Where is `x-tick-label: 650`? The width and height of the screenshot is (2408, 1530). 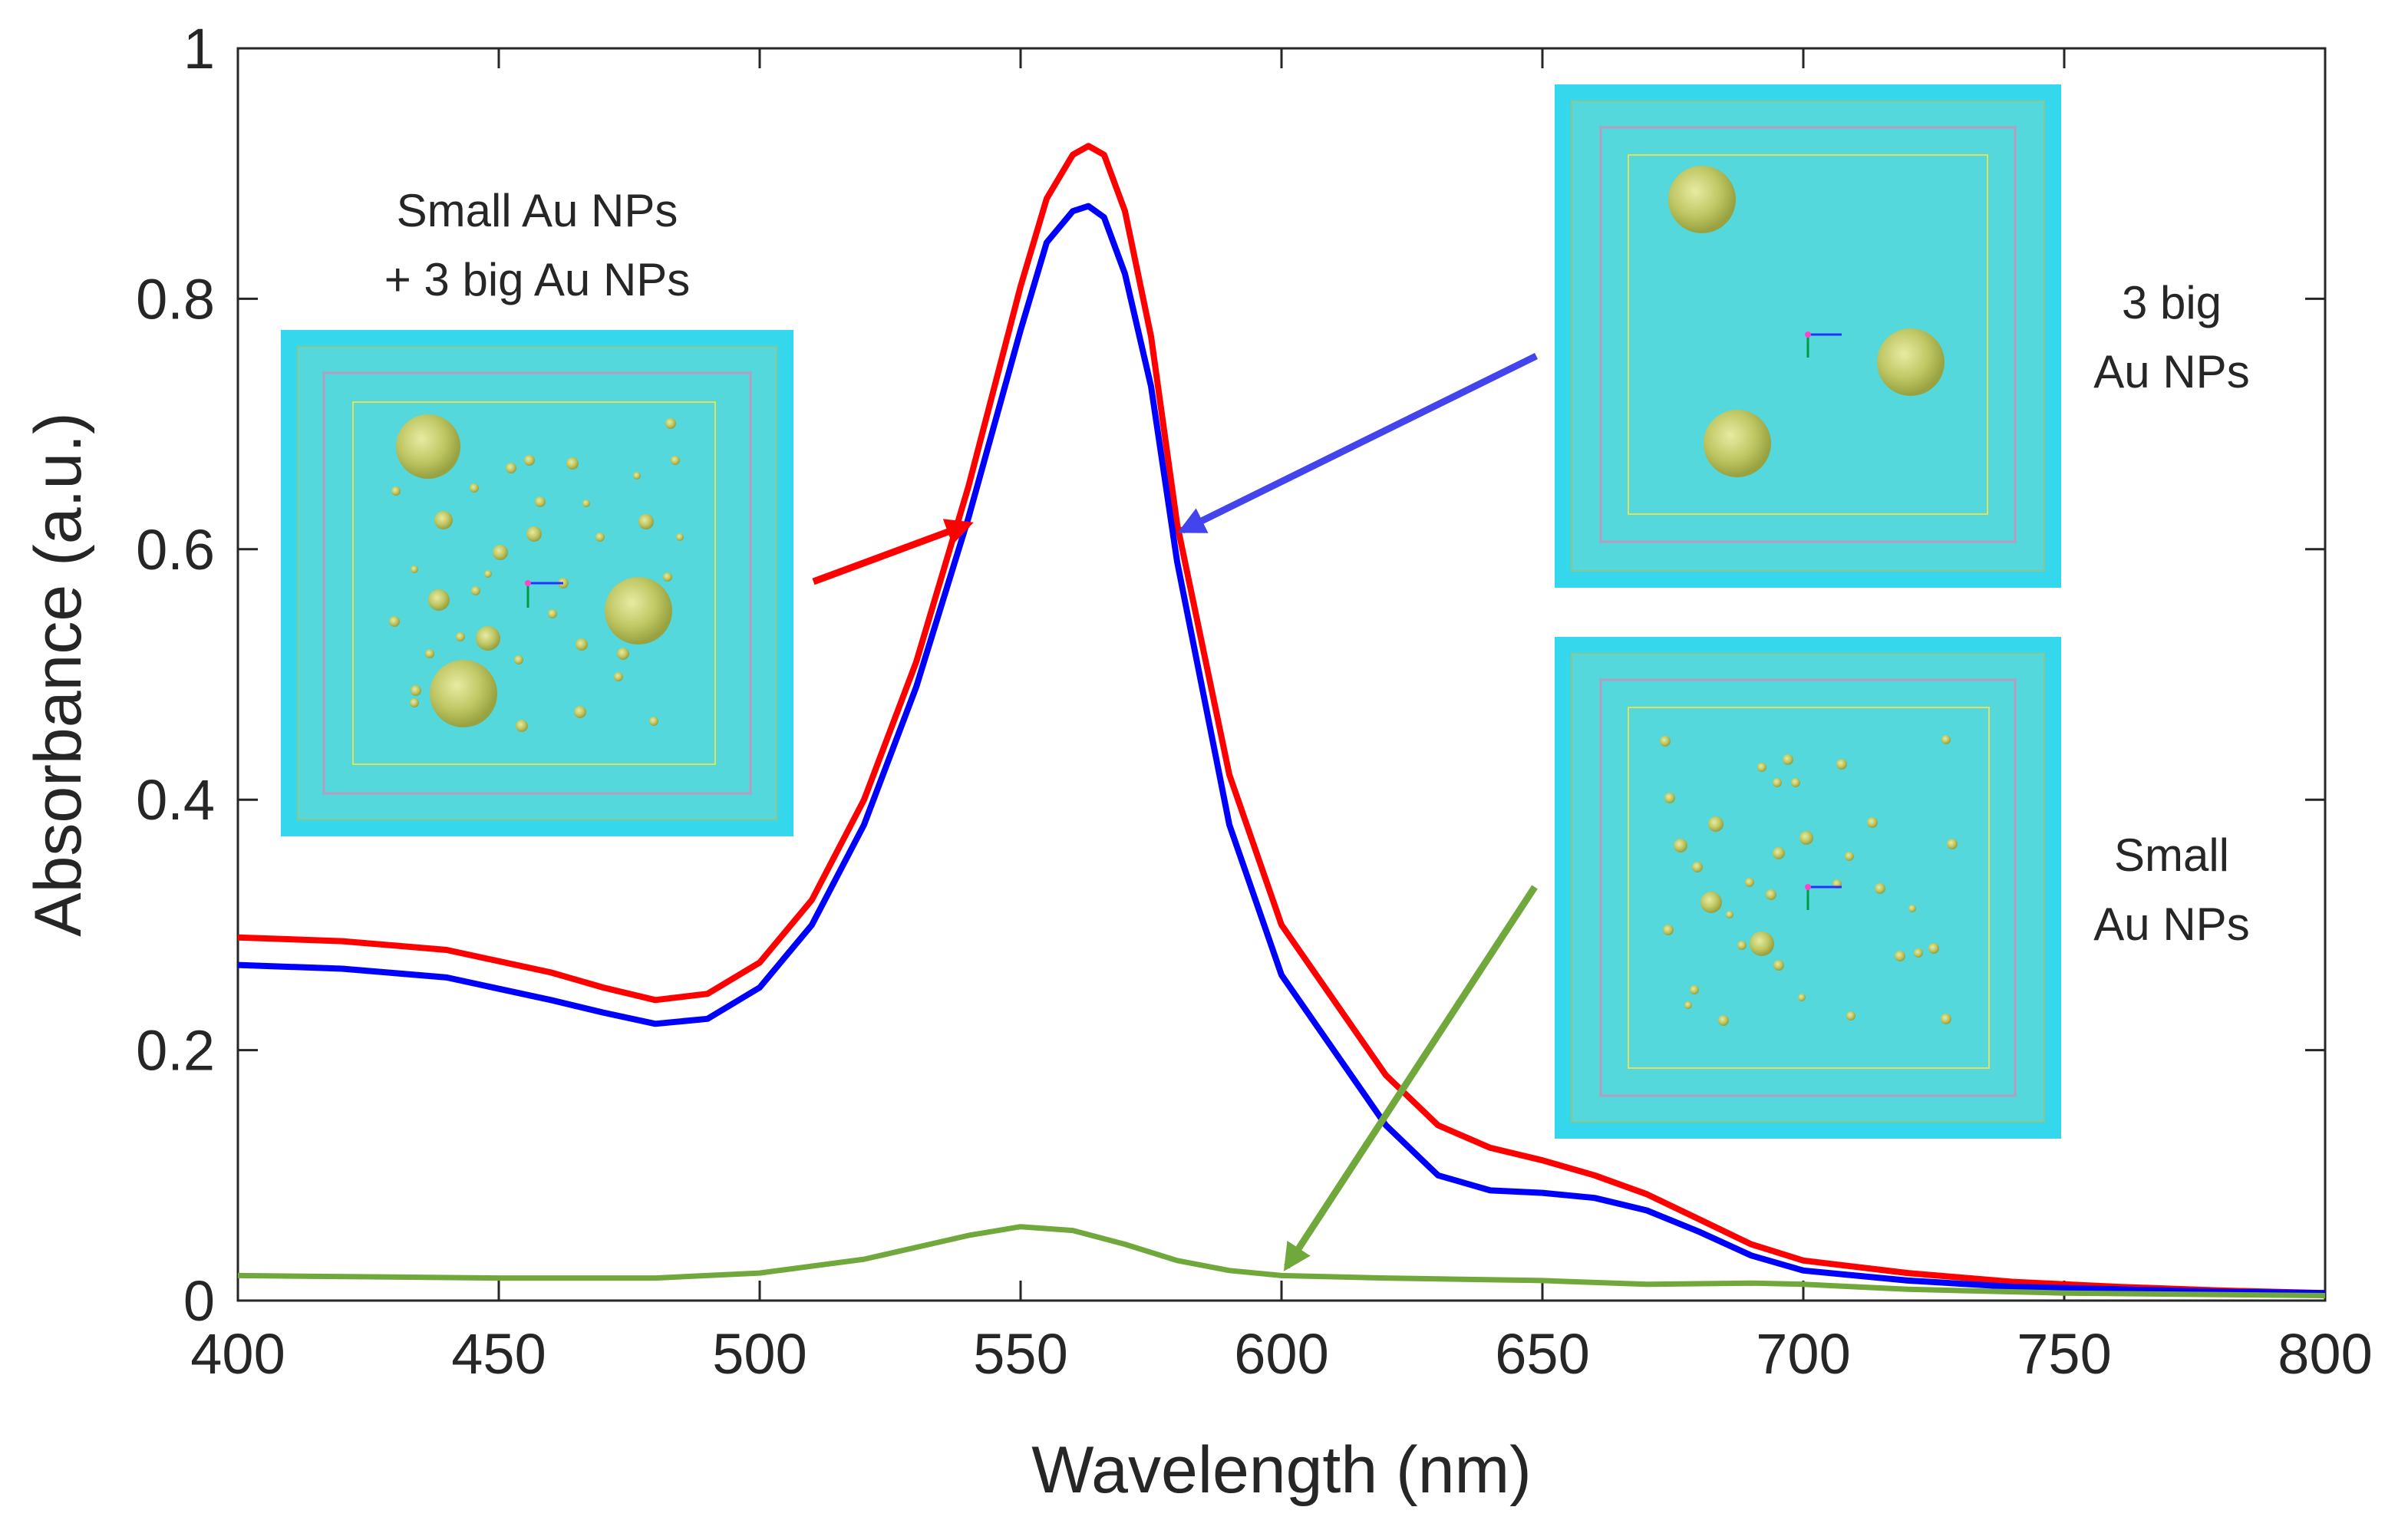 x-tick-label: 650 is located at coordinates (1542, 1354).